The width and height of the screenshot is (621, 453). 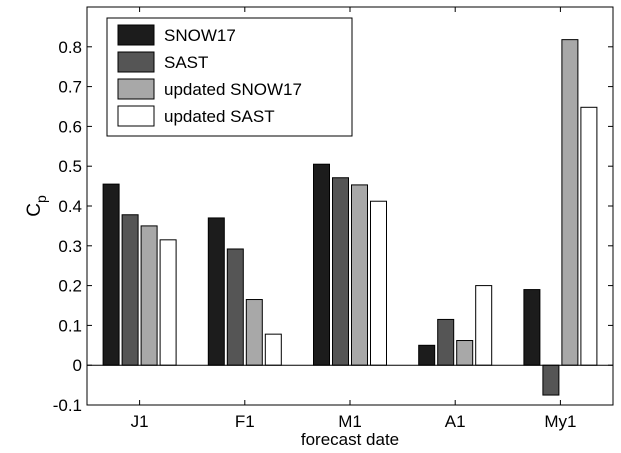 What do you see at coordinates (216, 291) in the screenshot?
I see `bar-snow17-f1` at bounding box center [216, 291].